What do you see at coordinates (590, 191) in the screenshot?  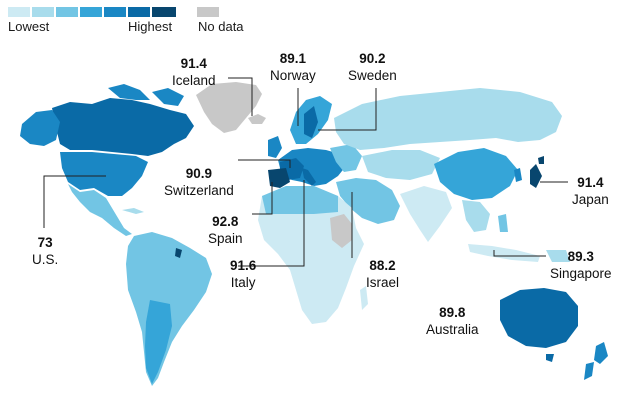 I see `callout-japan: 91.4 Japan` at bounding box center [590, 191].